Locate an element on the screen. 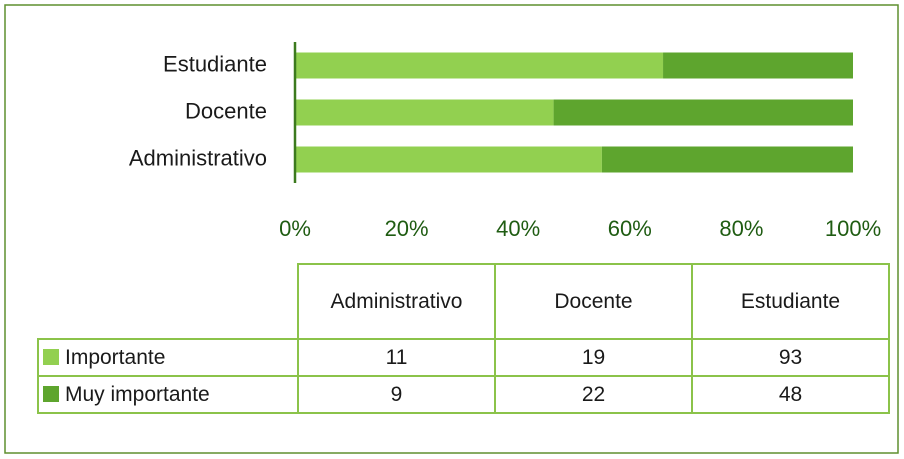  table-cell: 22 is located at coordinates (593, 394).